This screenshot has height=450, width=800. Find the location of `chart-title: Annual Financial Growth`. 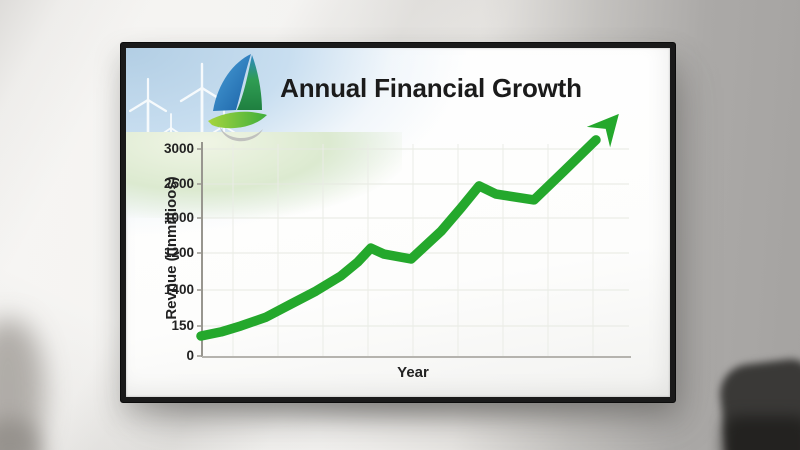

chart-title: Annual Financial Growth is located at coordinates (431, 88).